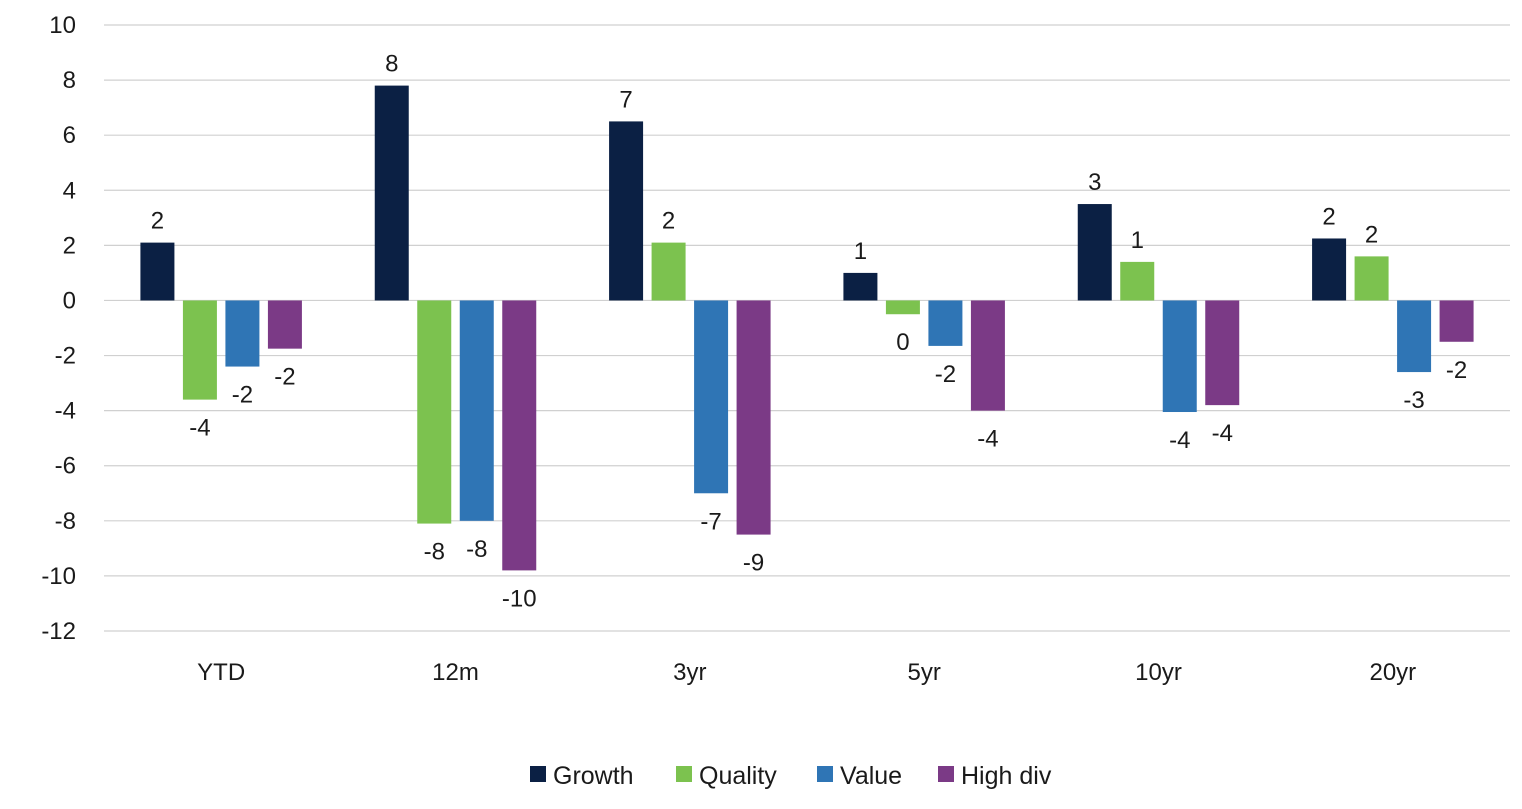  What do you see at coordinates (455, 672) in the screenshot?
I see `x-tick-label: 12m` at bounding box center [455, 672].